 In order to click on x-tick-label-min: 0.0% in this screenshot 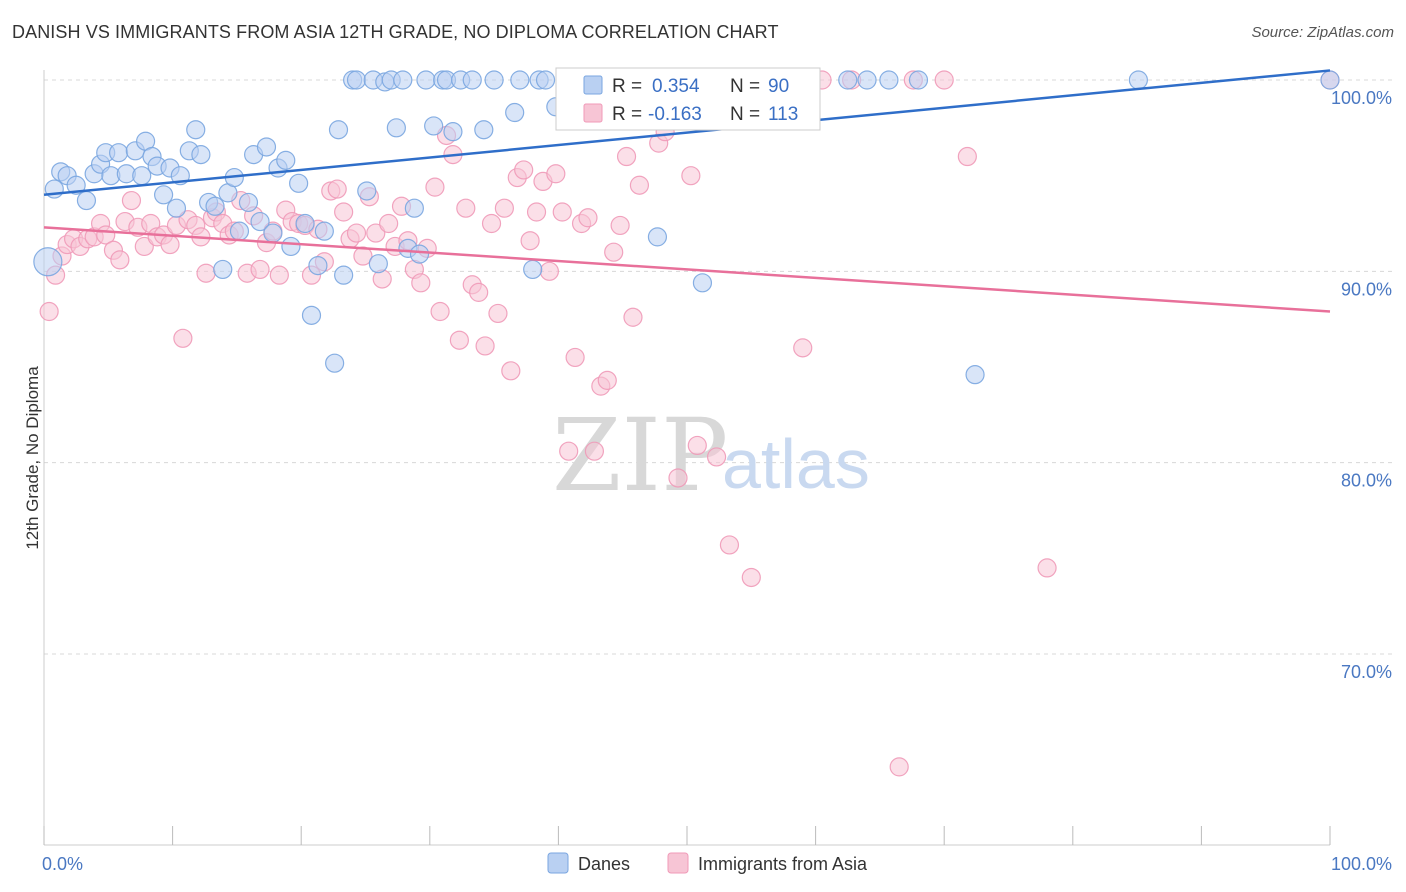, I will do `click(62, 864)`.